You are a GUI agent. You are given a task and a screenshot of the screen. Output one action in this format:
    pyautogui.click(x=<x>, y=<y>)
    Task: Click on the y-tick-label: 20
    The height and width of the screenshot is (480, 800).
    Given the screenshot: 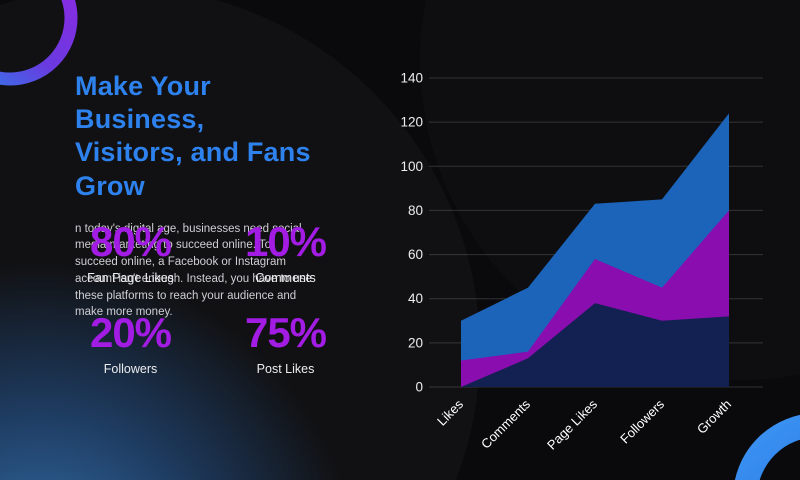 What is the action you would take?
    pyautogui.click(x=415, y=342)
    